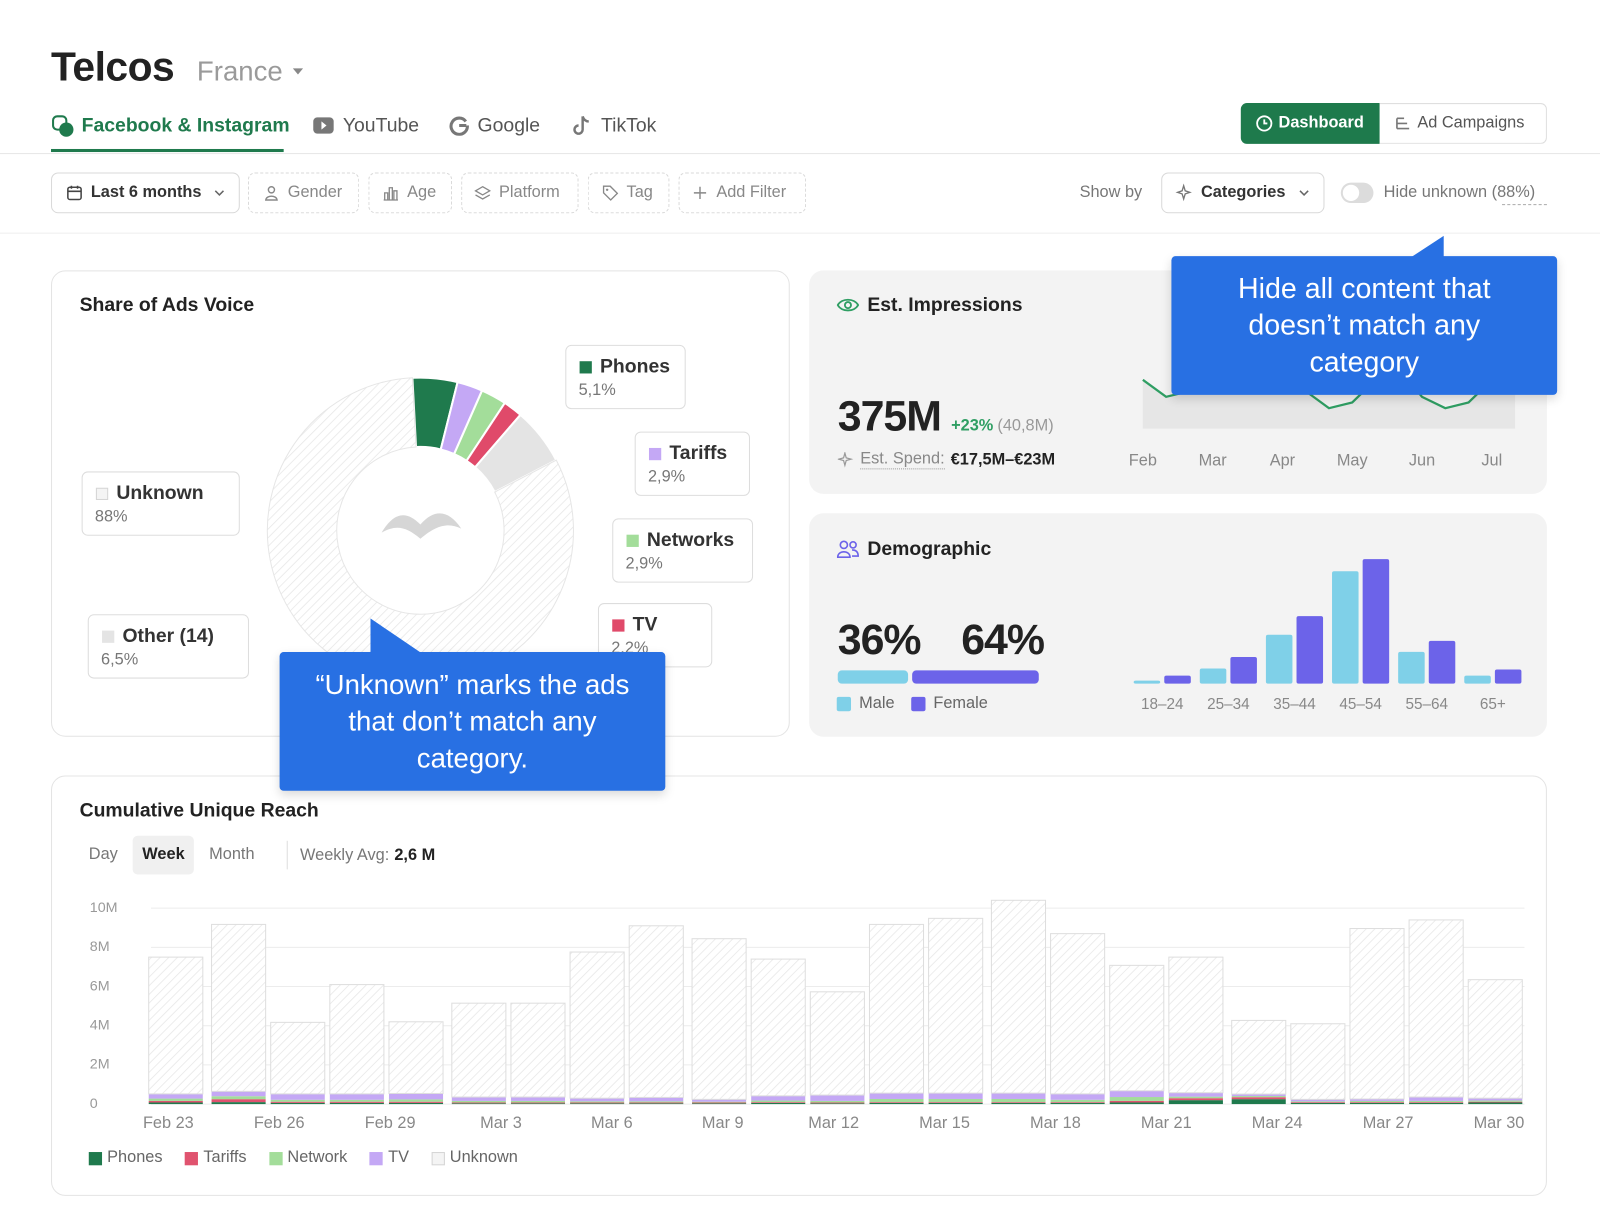 The image size is (1600, 1218). What do you see at coordinates (742, 193) in the screenshot?
I see `add-filter` at bounding box center [742, 193].